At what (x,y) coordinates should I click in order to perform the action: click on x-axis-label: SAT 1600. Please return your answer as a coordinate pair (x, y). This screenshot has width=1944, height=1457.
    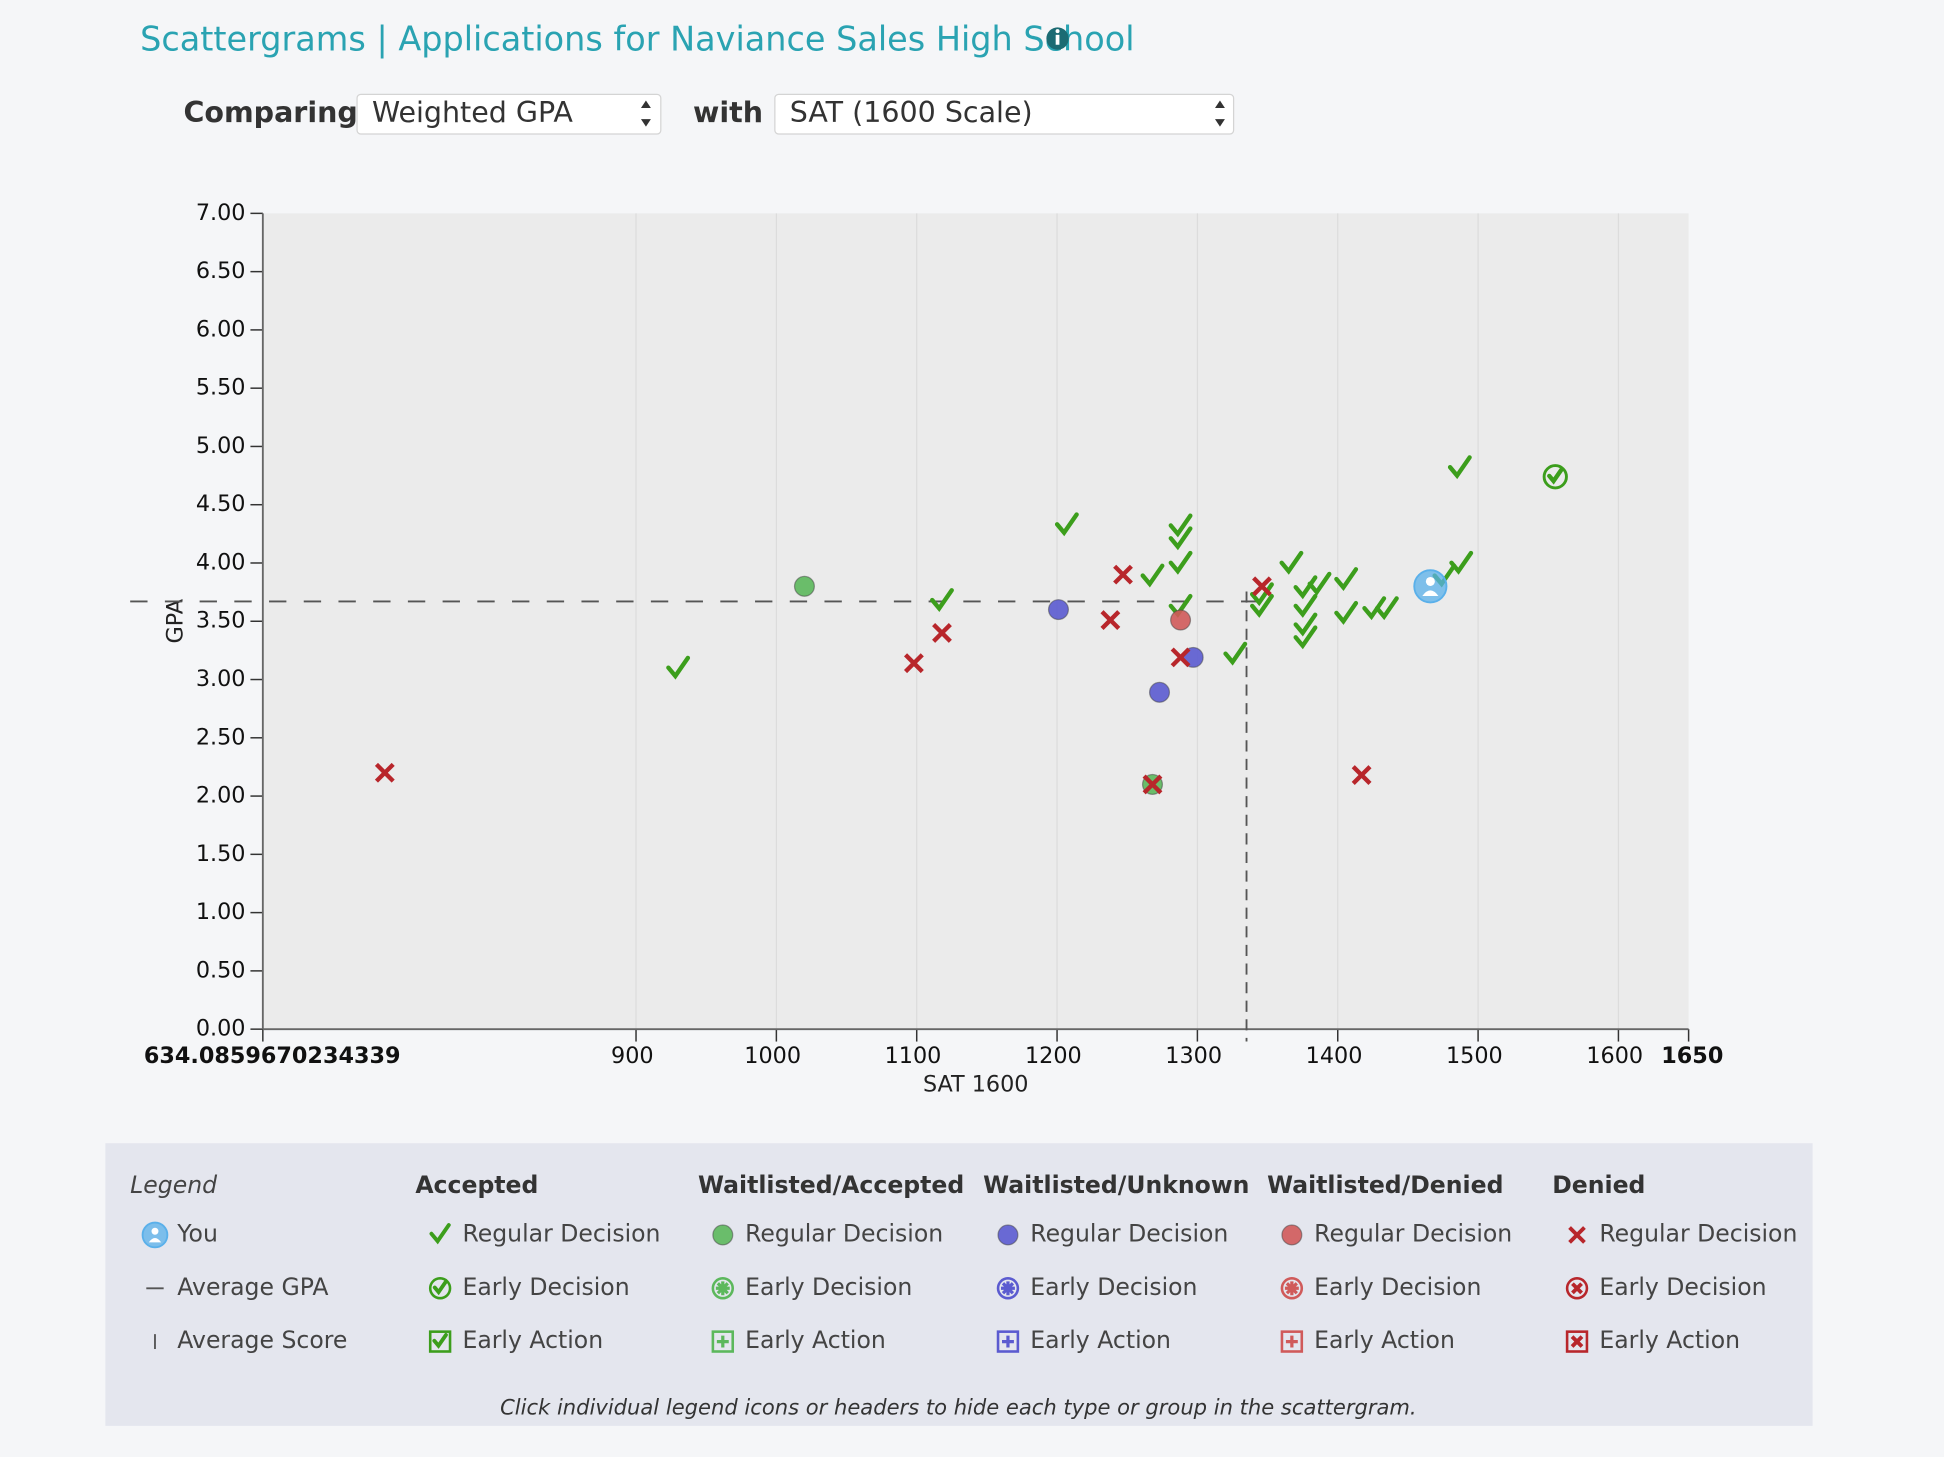
    Looking at the image, I should click on (976, 1084).